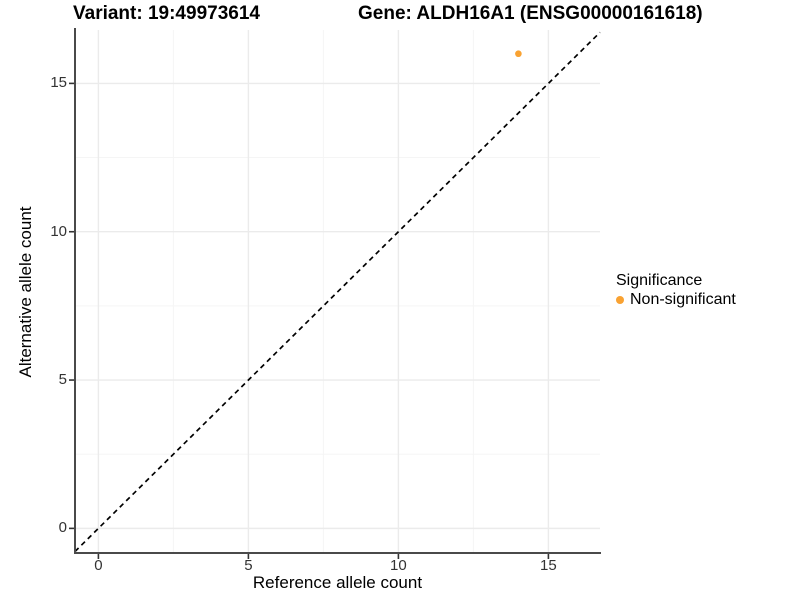 The image size is (800, 600). What do you see at coordinates (58, 83) in the screenshot?
I see `y-tick-label: 15` at bounding box center [58, 83].